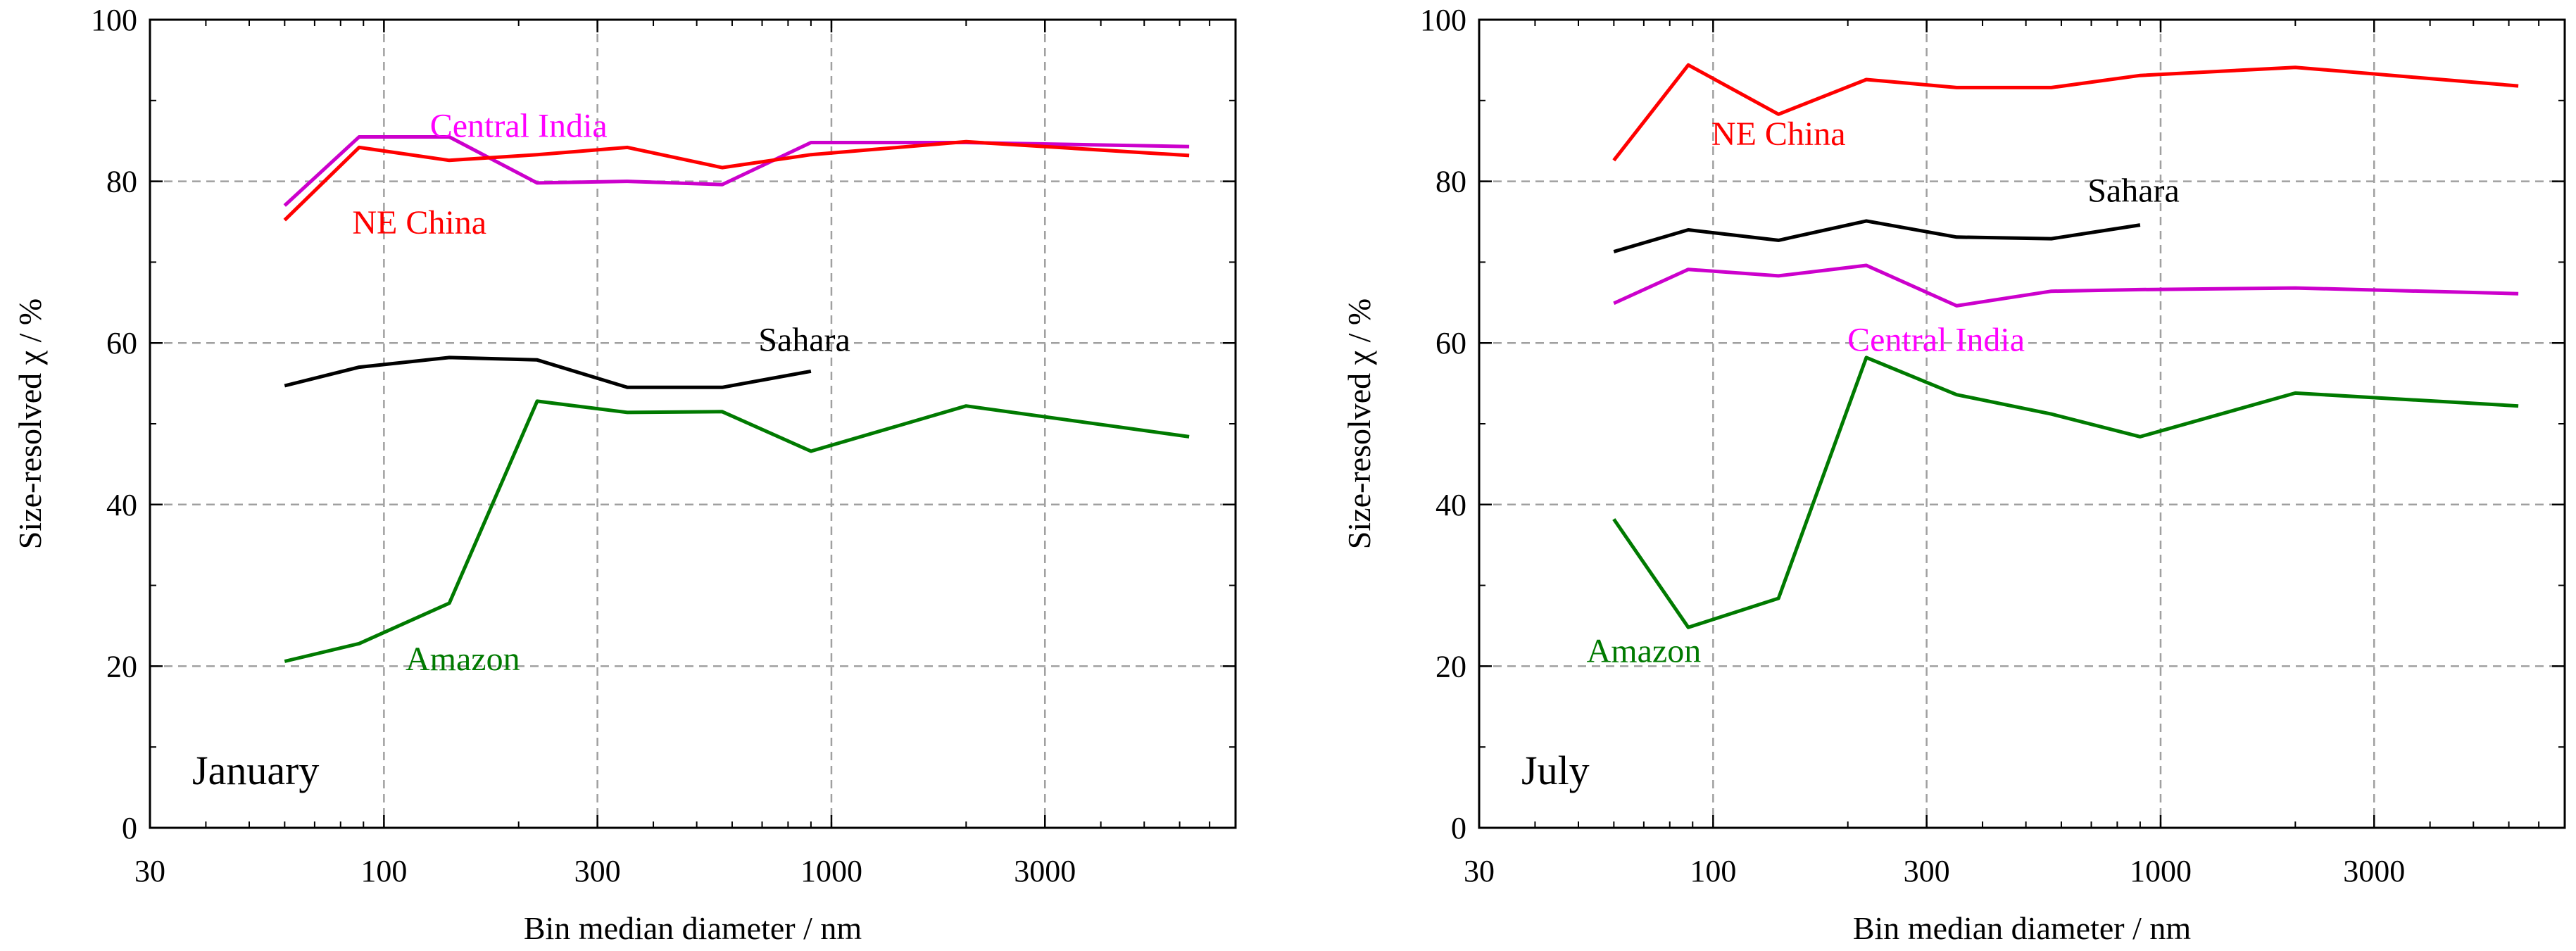 The width and height of the screenshot is (2576, 951). I want to click on panel-label: July, so click(1555, 771).